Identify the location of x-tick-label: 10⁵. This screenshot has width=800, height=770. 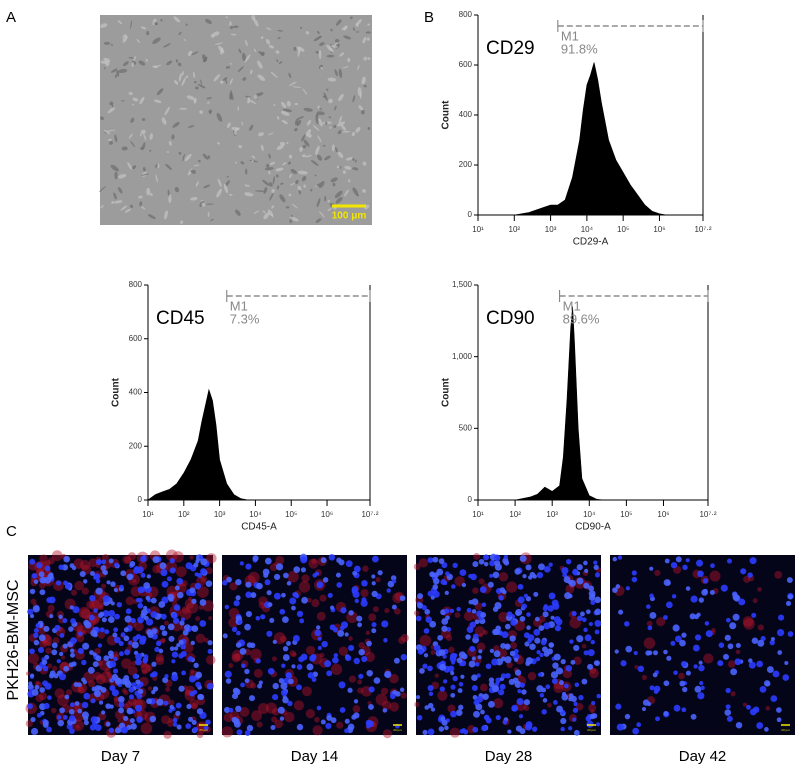
(623, 229).